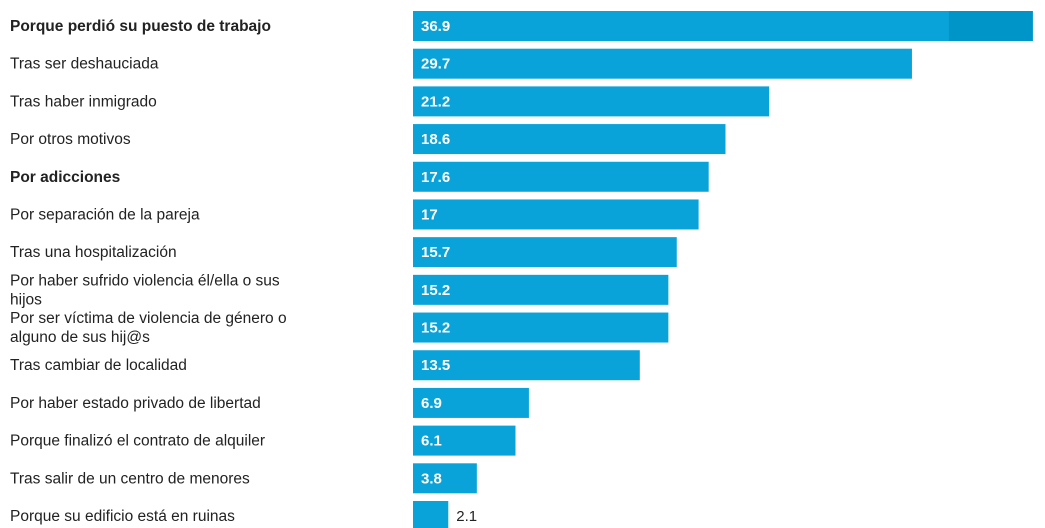 The height and width of the screenshot is (528, 1045). Describe the element at coordinates (83, 101) in the screenshot. I see `category-label: Tras haber inmigrado` at that location.